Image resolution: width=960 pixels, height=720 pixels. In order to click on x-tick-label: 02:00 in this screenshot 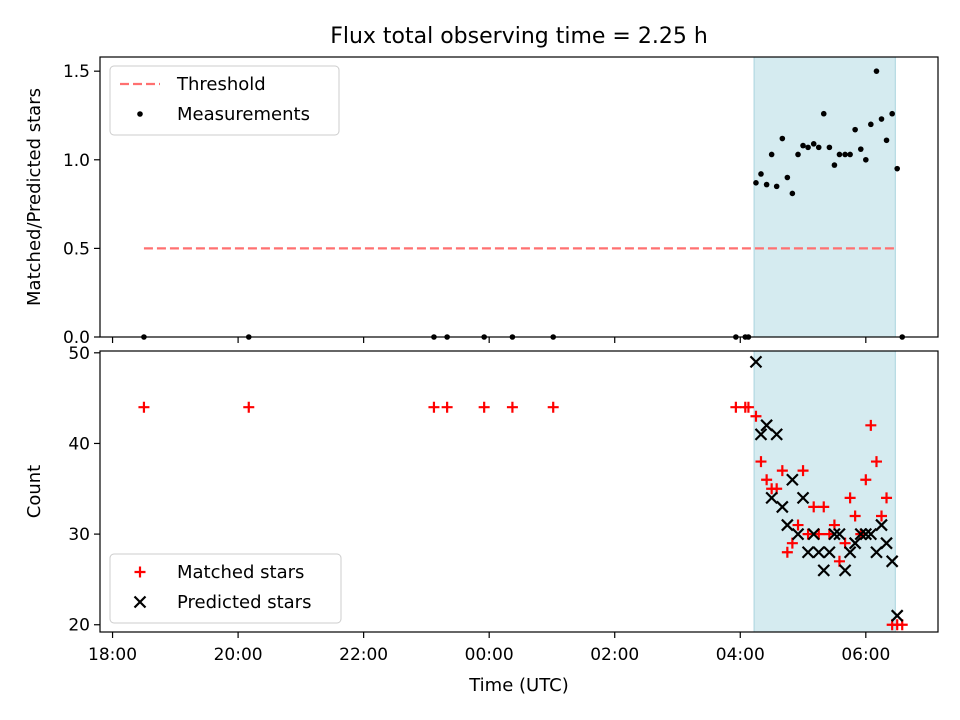, I will do `click(614, 655)`.